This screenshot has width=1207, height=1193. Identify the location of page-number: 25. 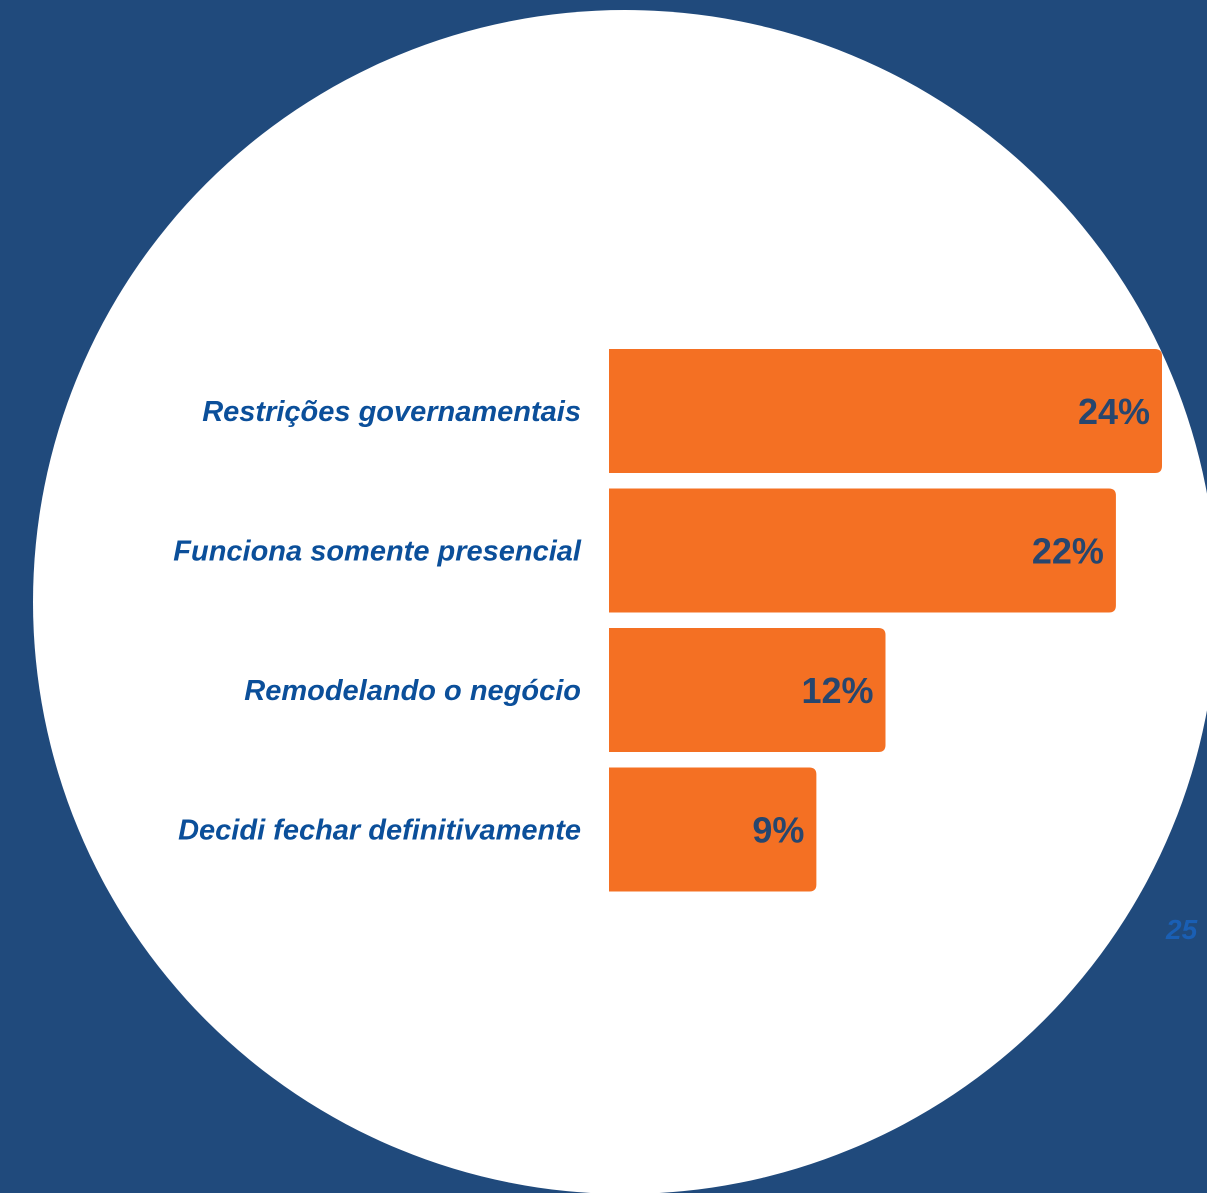
(1181, 929).